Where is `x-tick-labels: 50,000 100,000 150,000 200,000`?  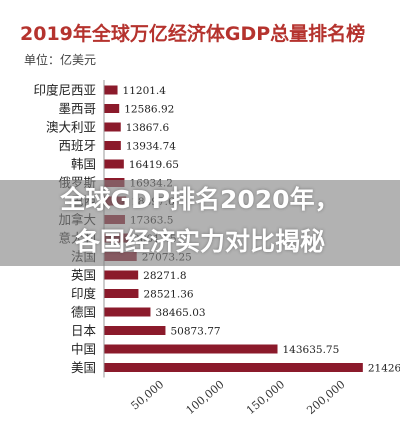
x-tick-labels: 50,000 100,000 150,000 200,000 is located at coordinates (237, 397).